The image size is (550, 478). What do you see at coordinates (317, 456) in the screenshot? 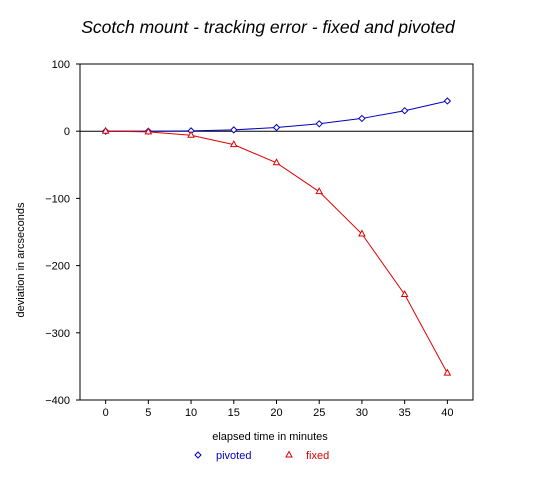
I see `legend-label-fixed: fixed` at bounding box center [317, 456].